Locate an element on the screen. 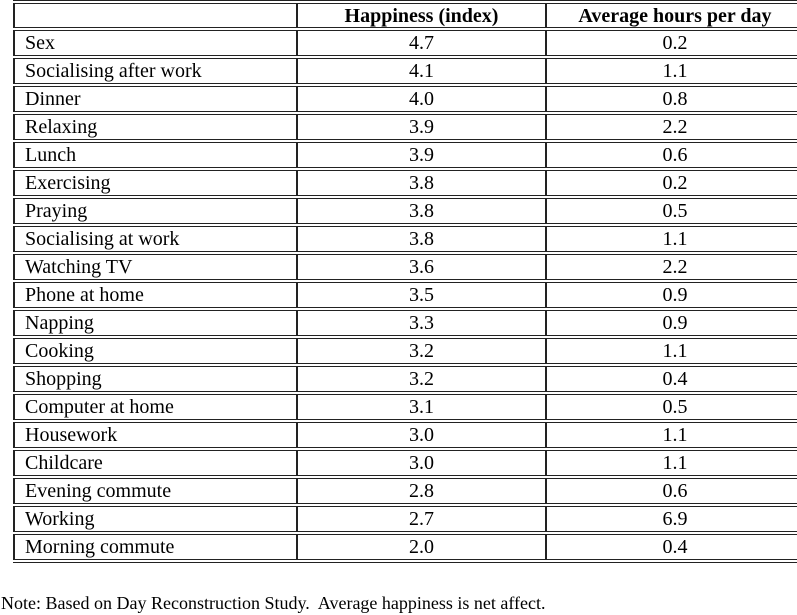 Image resolution: width=797 pixels, height=615 pixels. table-row: Working 2.7 6.9 is located at coordinates (405, 519).